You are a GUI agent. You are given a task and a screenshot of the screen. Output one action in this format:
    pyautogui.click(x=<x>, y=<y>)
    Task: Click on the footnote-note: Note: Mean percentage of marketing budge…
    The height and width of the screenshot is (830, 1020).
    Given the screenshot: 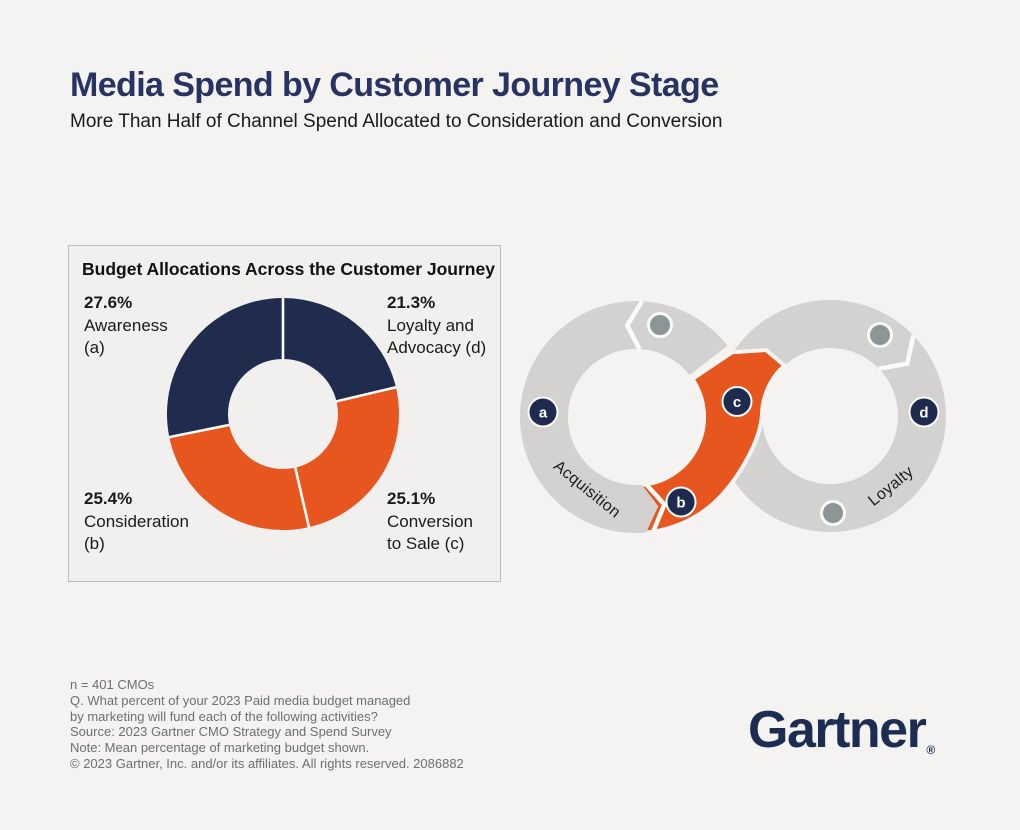 What is the action you would take?
    pyautogui.click(x=220, y=748)
    